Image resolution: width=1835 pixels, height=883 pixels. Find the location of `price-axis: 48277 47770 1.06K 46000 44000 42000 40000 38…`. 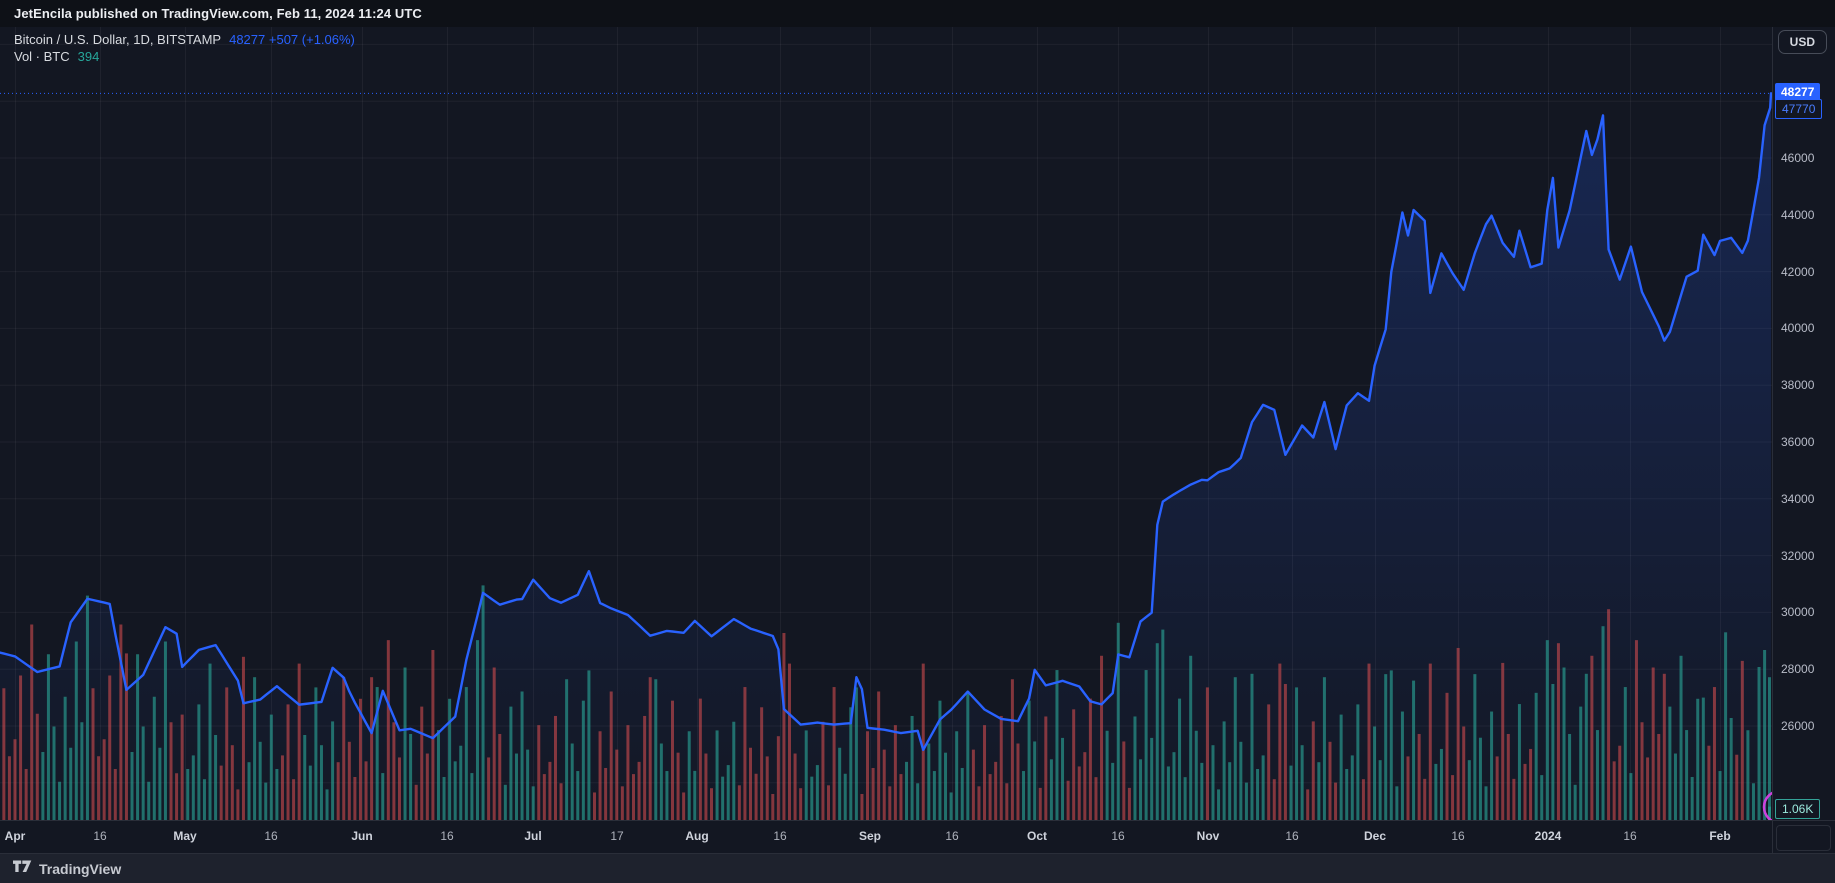

price-axis: 48277 47770 1.06K 46000 44000 42000 40000 38… is located at coordinates (1803, 423).